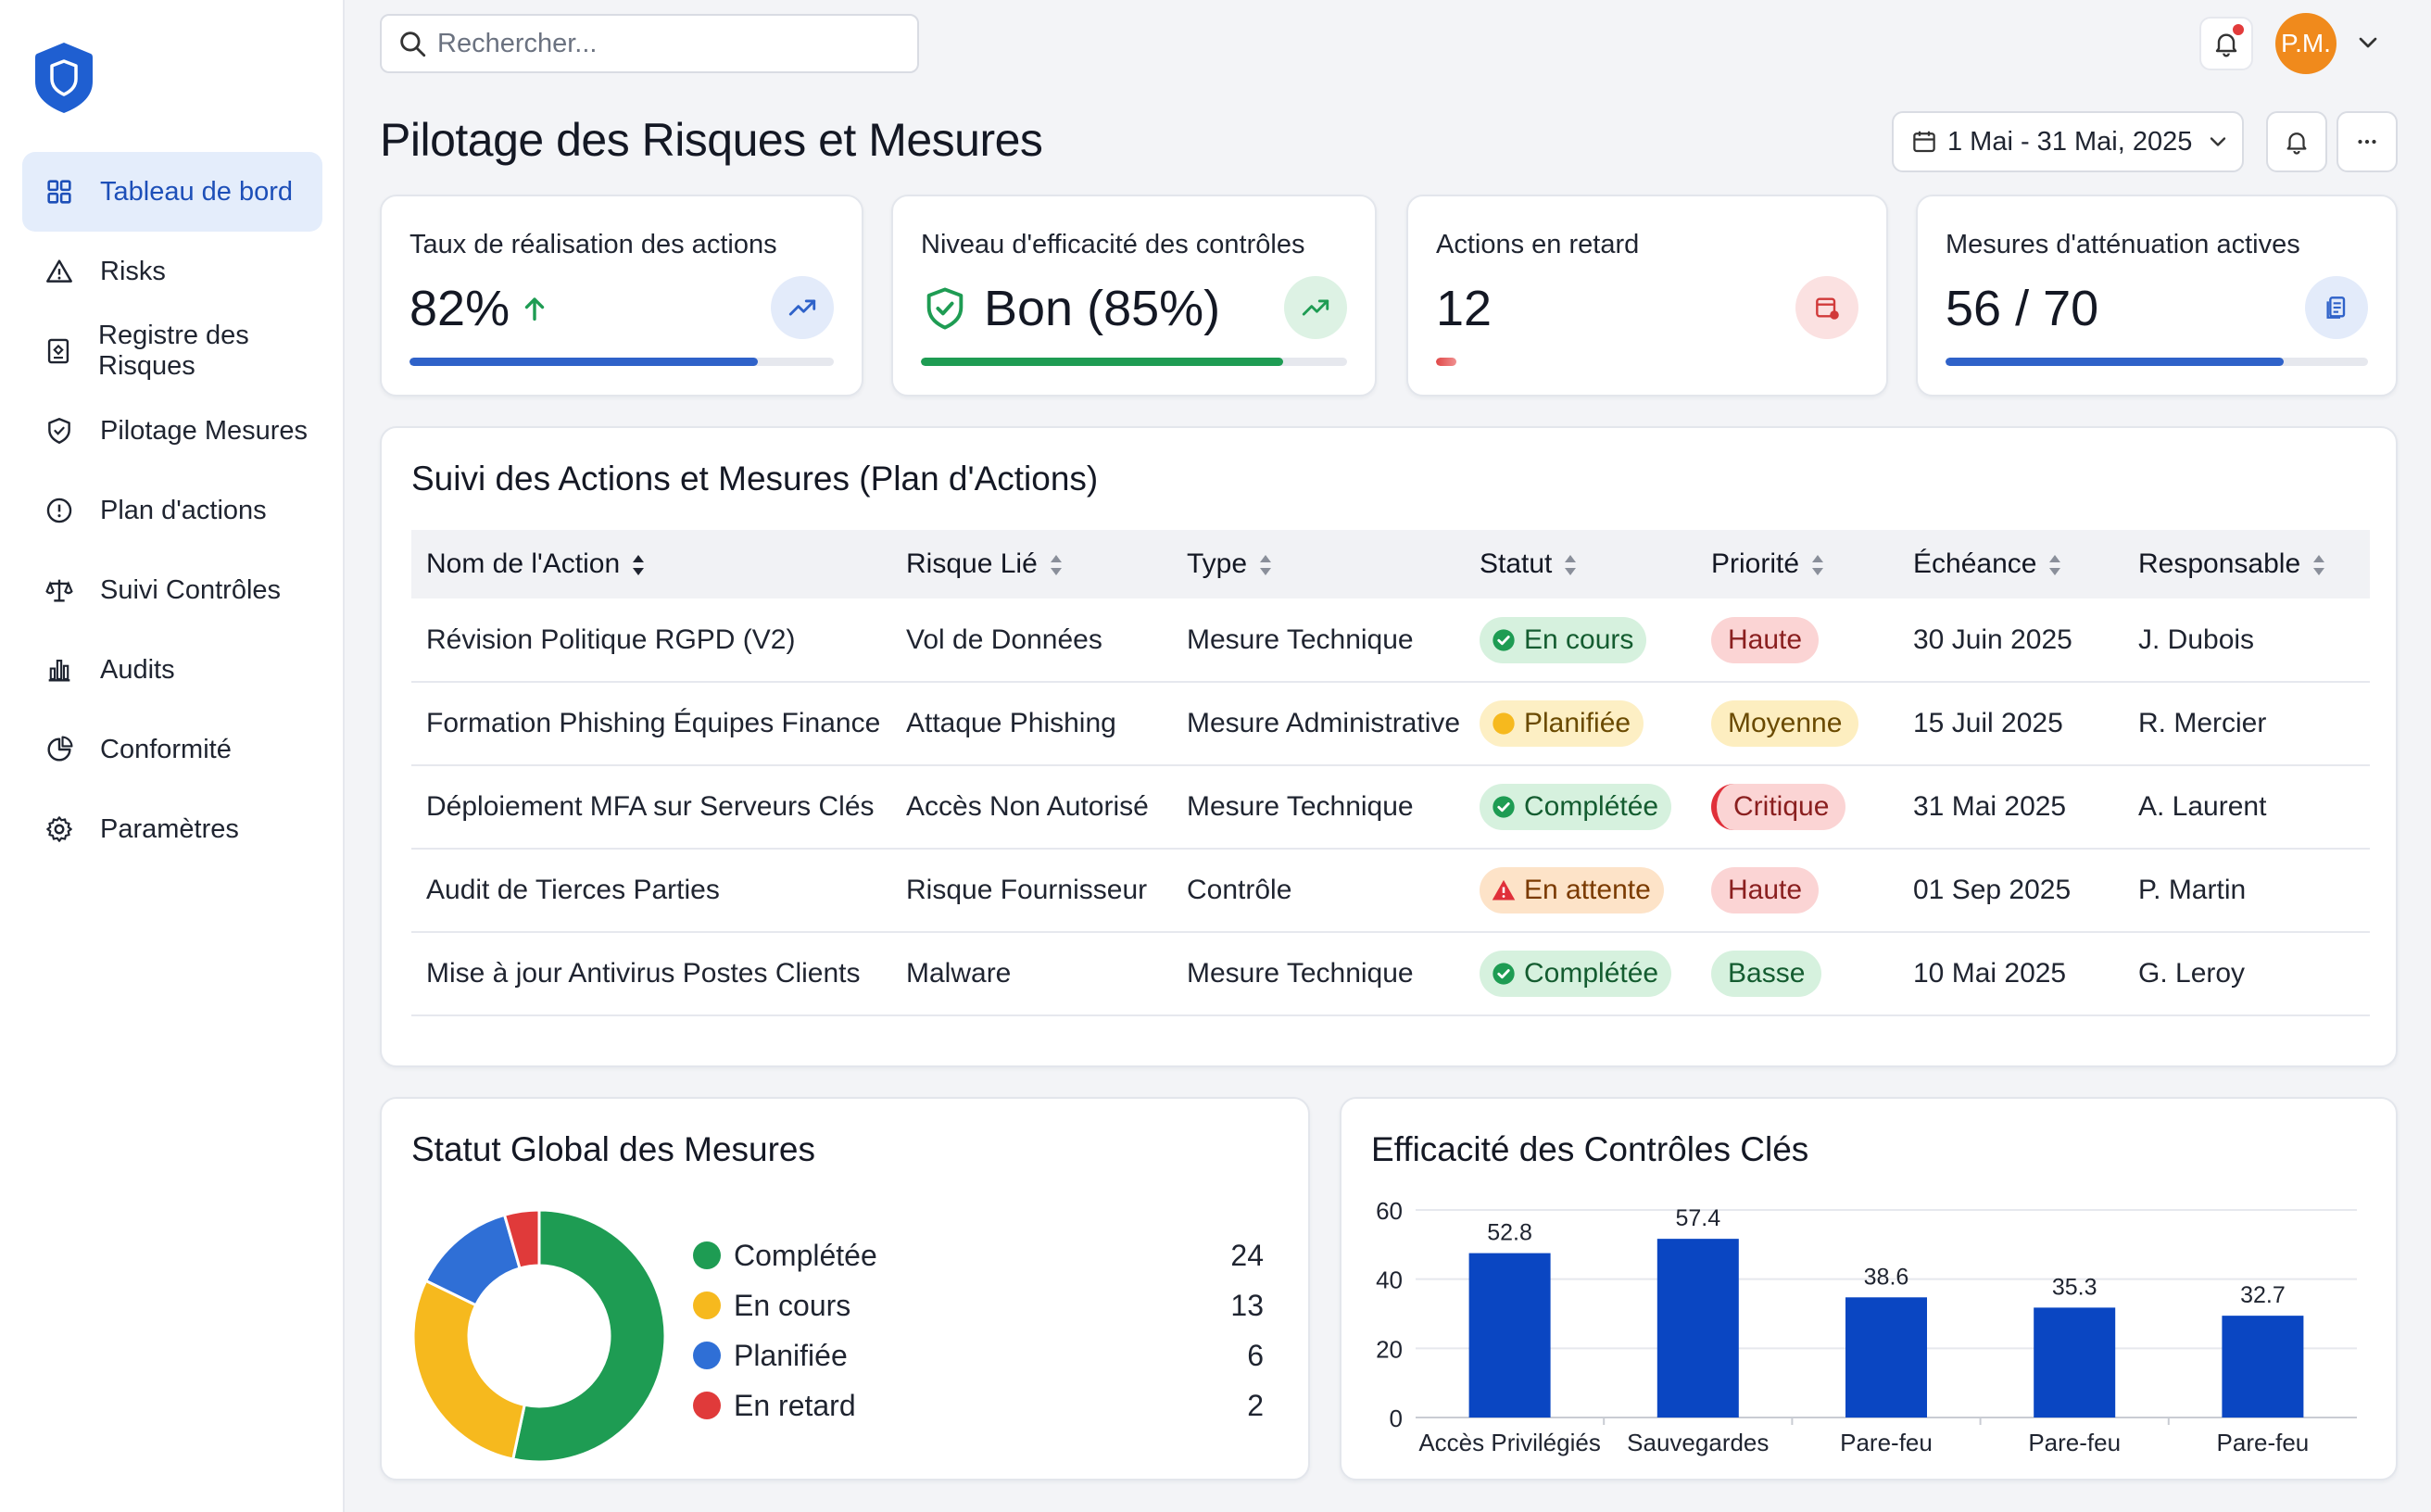 The width and height of the screenshot is (2431, 1512). I want to click on status-cell: Planifiée, so click(1580, 724).